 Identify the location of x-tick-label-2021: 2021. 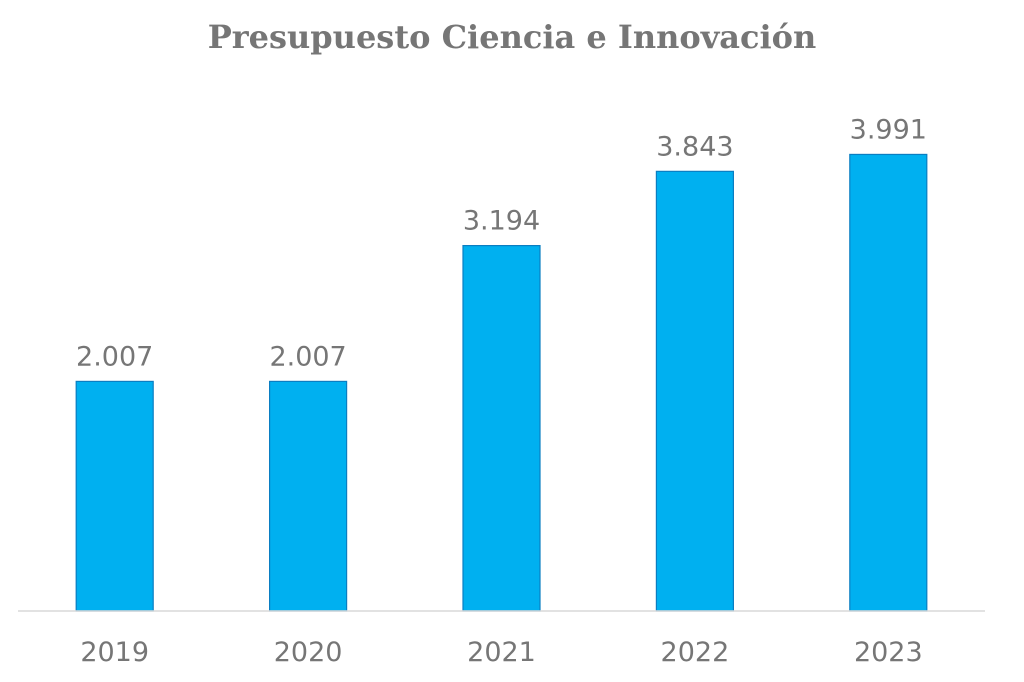
(501, 652).